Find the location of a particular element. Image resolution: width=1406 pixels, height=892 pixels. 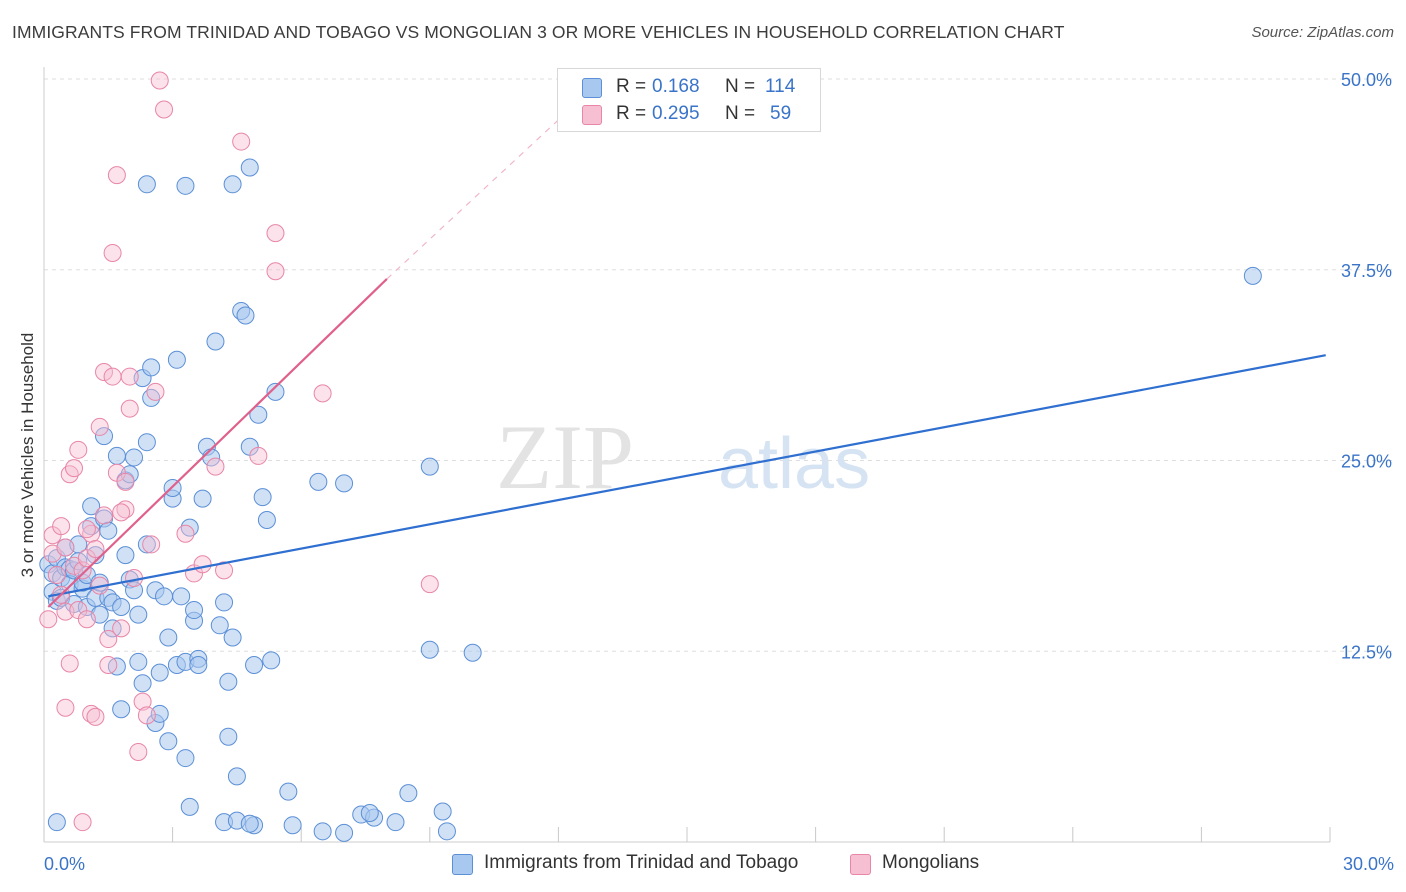

y-axis-label: 3 or more Vehicles in Household is located at coordinates (27, 455).